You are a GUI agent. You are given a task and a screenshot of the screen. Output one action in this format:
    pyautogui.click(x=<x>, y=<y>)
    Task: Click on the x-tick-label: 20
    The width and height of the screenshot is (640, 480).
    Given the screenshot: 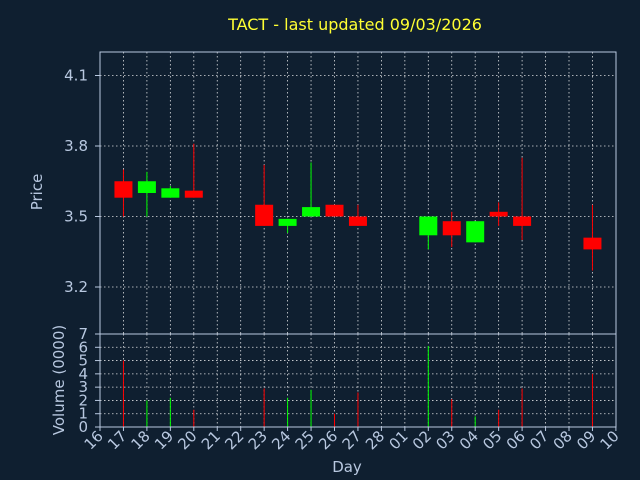 What is the action you would take?
    pyautogui.click(x=187, y=440)
    